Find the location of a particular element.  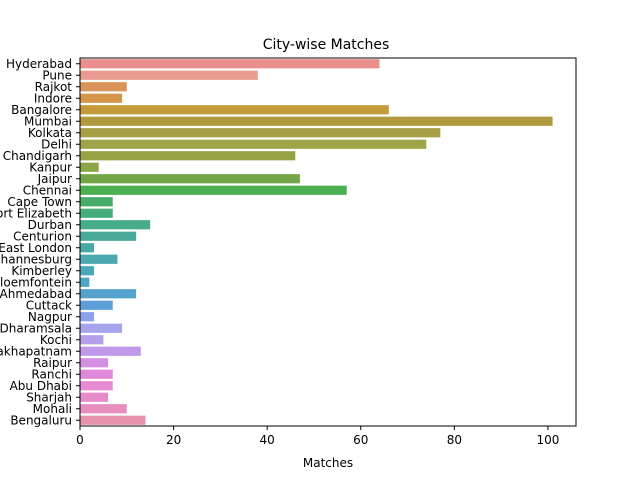

bar-johannesburg is located at coordinates (99, 259).